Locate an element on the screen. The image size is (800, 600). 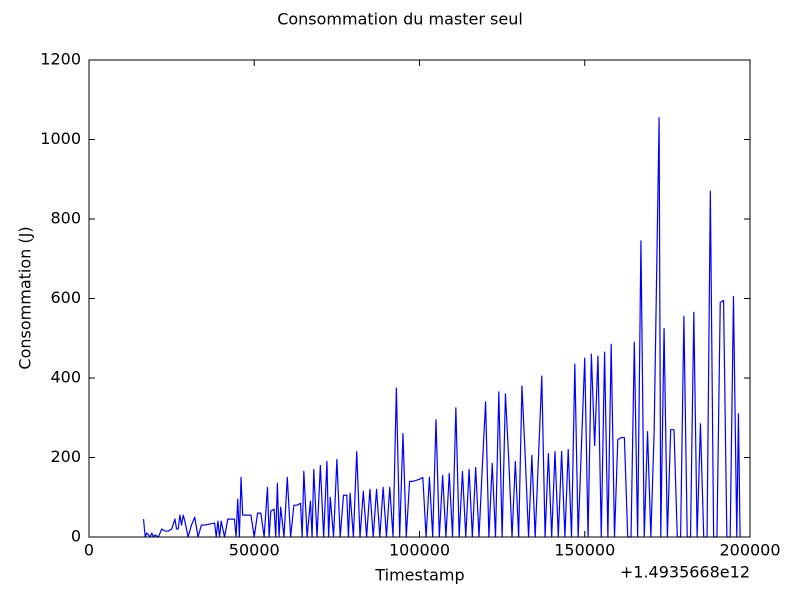
x-tick-label: 50000 is located at coordinates (254, 550).